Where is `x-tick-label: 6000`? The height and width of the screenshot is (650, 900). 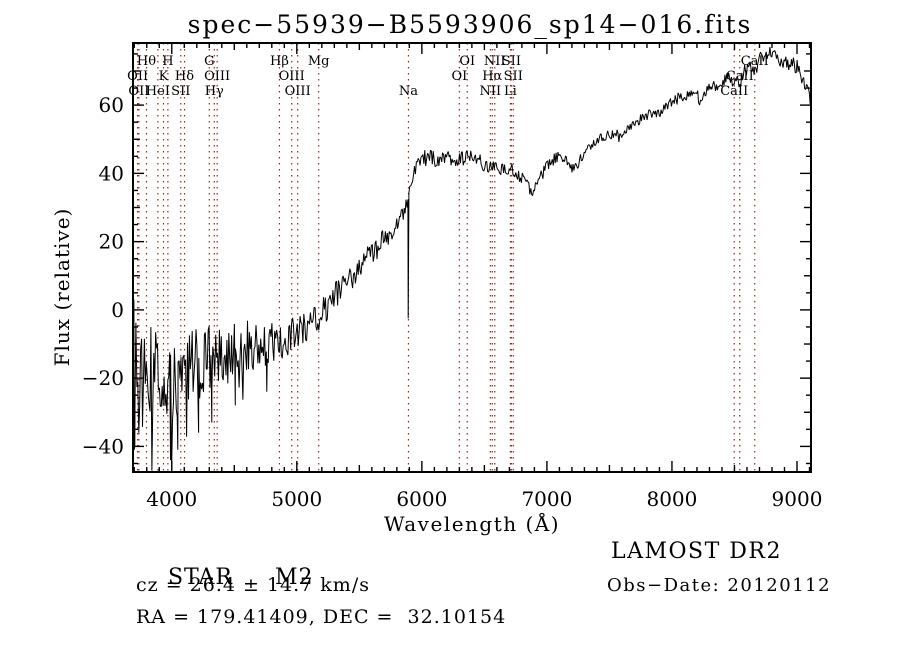
x-tick-label: 6000 is located at coordinates (421, 499).